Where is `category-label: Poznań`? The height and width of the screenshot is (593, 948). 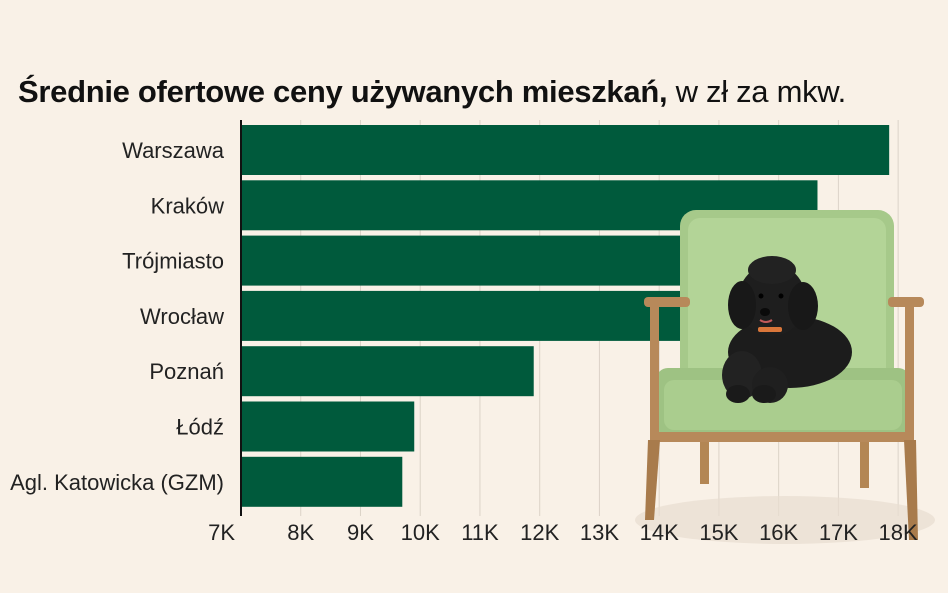 category-label: Poznań is located at coordinates (186, 371).